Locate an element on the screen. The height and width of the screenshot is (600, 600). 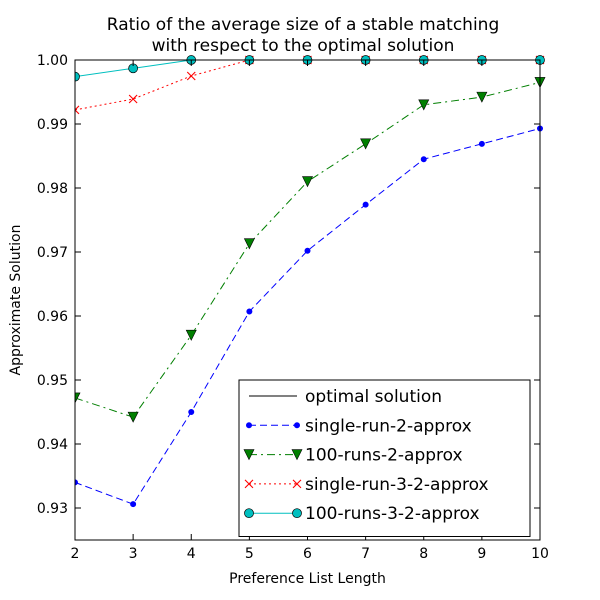
y-axis-label: Approximate Solution is located at coordinates (16, 300).